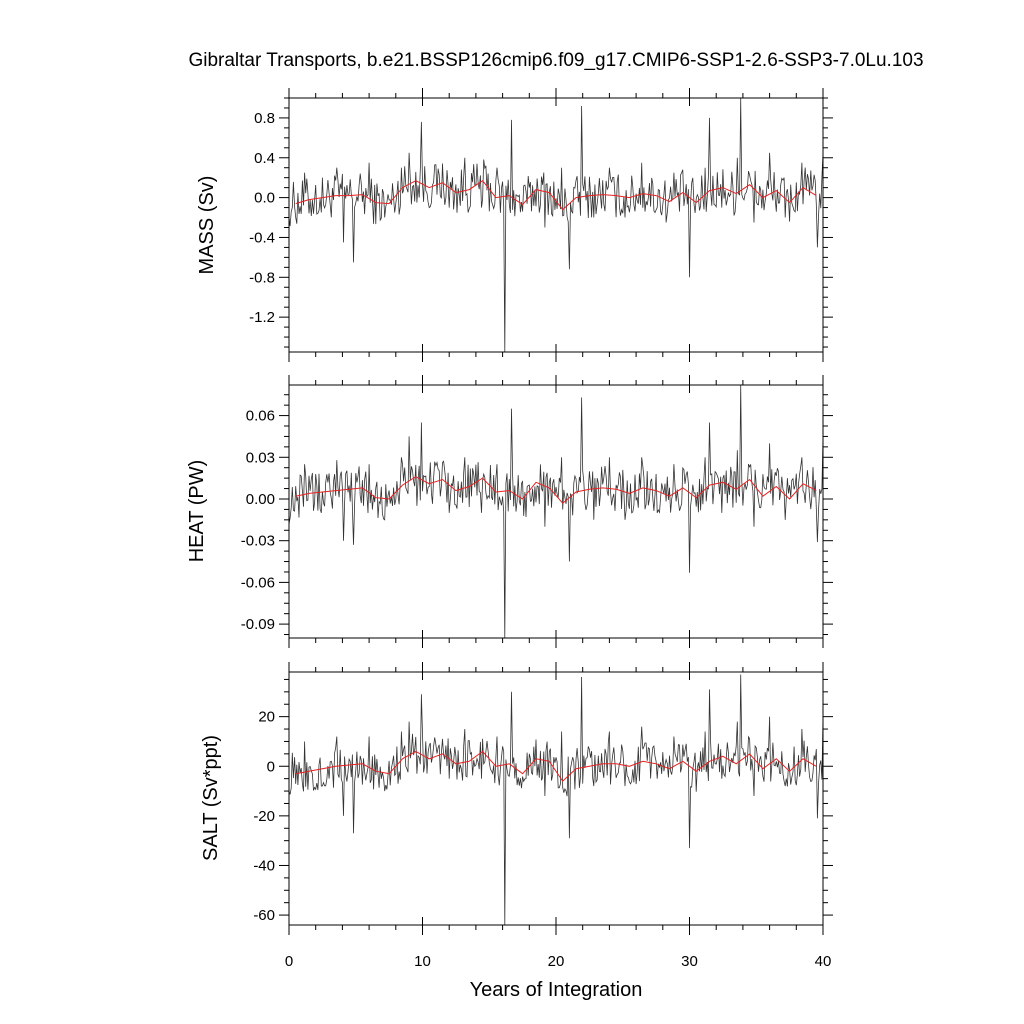  I want to click on mass-y-tick-label: 0.8, so click(264, 118).